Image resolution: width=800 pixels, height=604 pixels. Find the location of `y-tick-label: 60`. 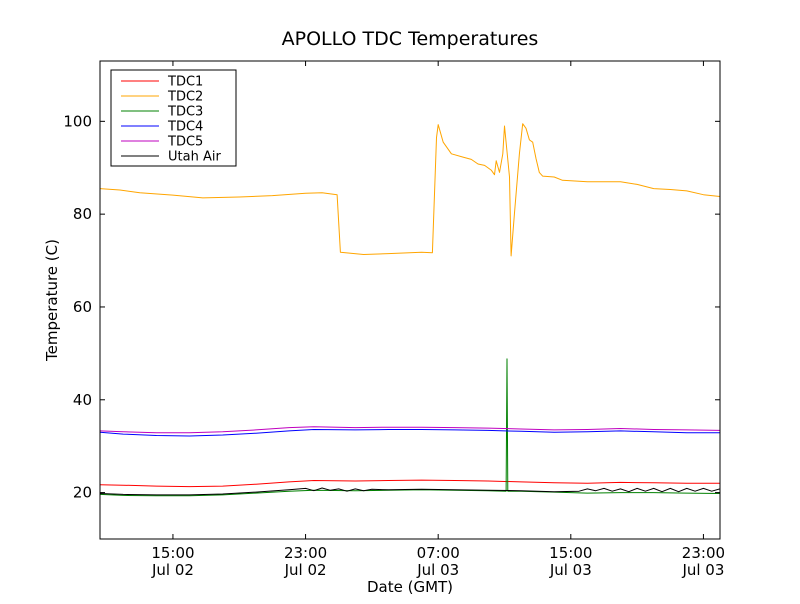

y-tick-label: 60 is located at coordinates (82, 307).